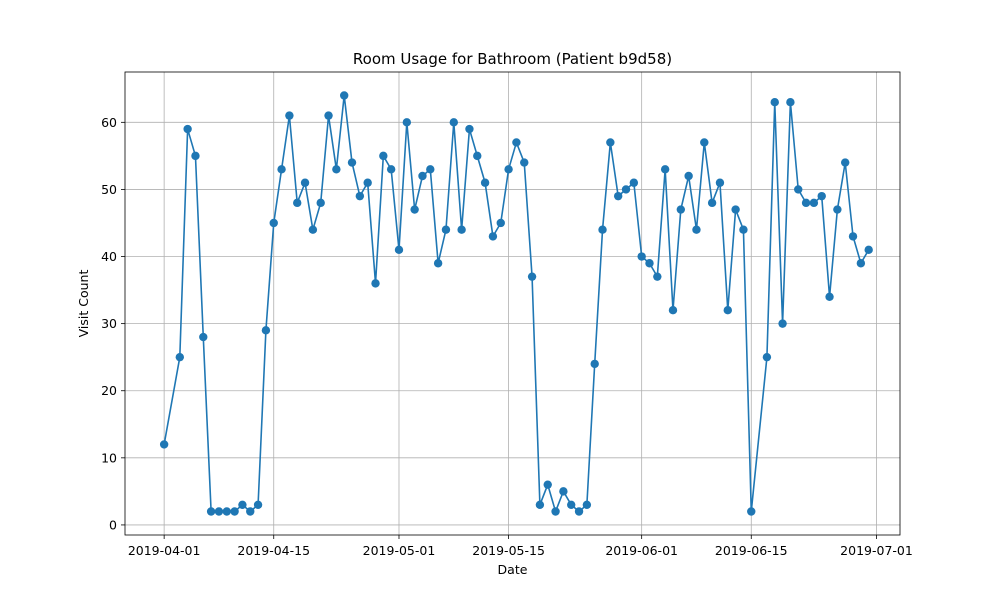 This screenshot has width=1000, height=600. What do you see at coordinates (164, 550) in the screenshot?
I see `x-tick-label: 2019-04-01` at bounding box center [164, 550].